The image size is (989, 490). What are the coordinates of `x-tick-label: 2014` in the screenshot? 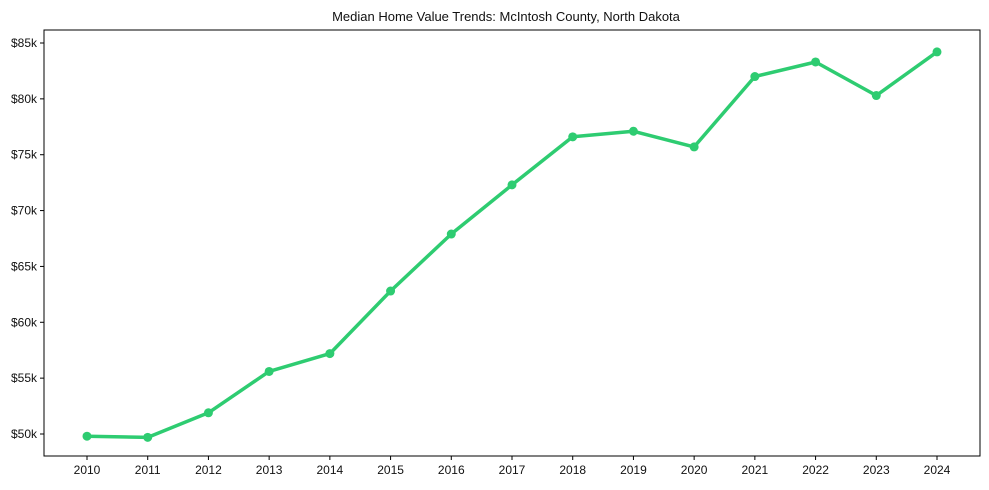 It's located at (330, 470).